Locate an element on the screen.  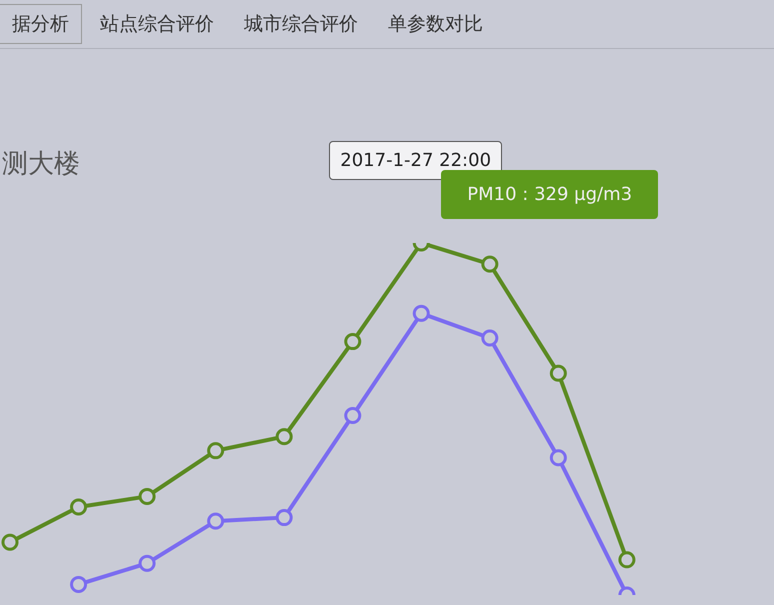
text: 2017-1-27 22:00 is located at coordinates (415, 160).